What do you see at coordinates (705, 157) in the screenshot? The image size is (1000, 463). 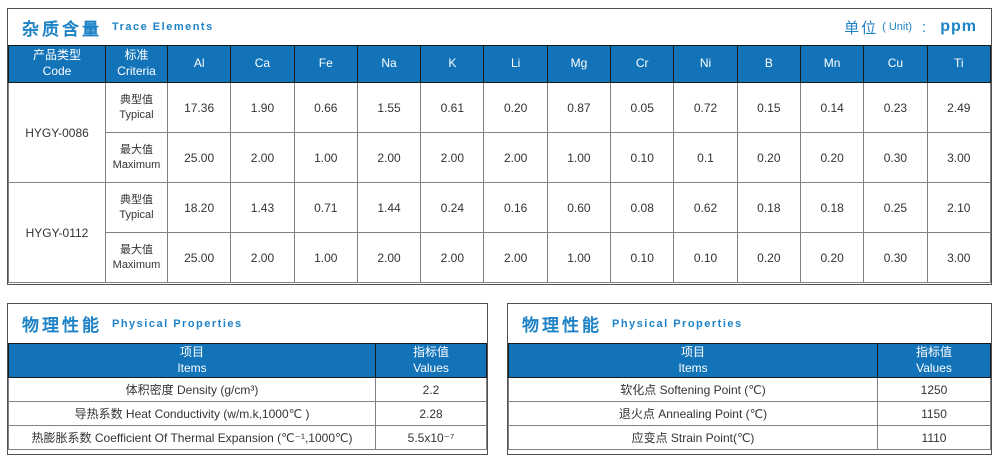 I see `value-cell: 0.1` at bounding box center [705, 157].